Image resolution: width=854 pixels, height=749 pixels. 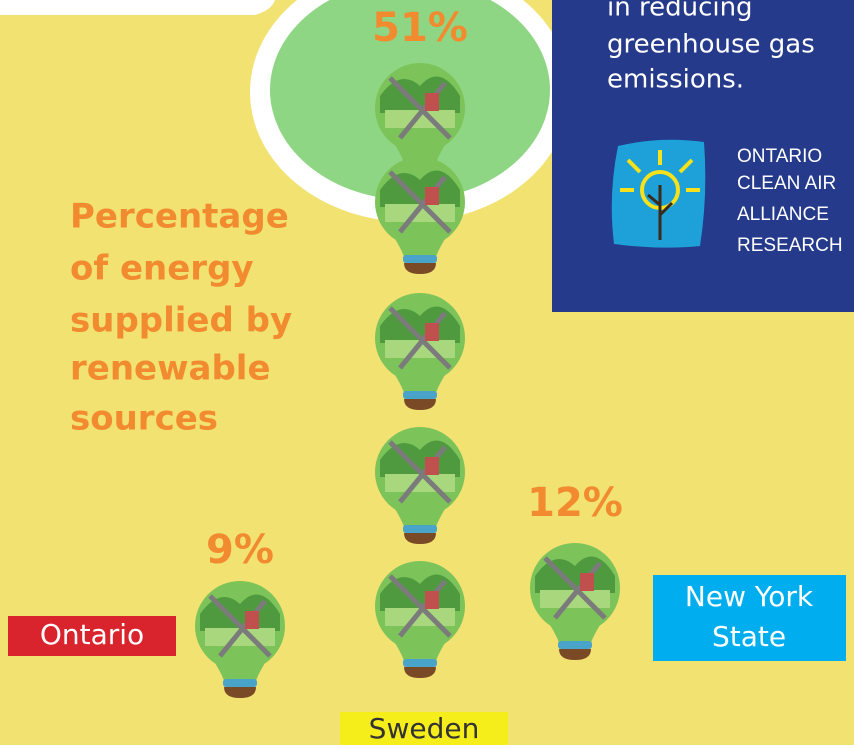 What do you see at coordinates (711, 45) in the screenshot?
I see `panel-line: greenhouse gas` at bounding box center [711, 45].